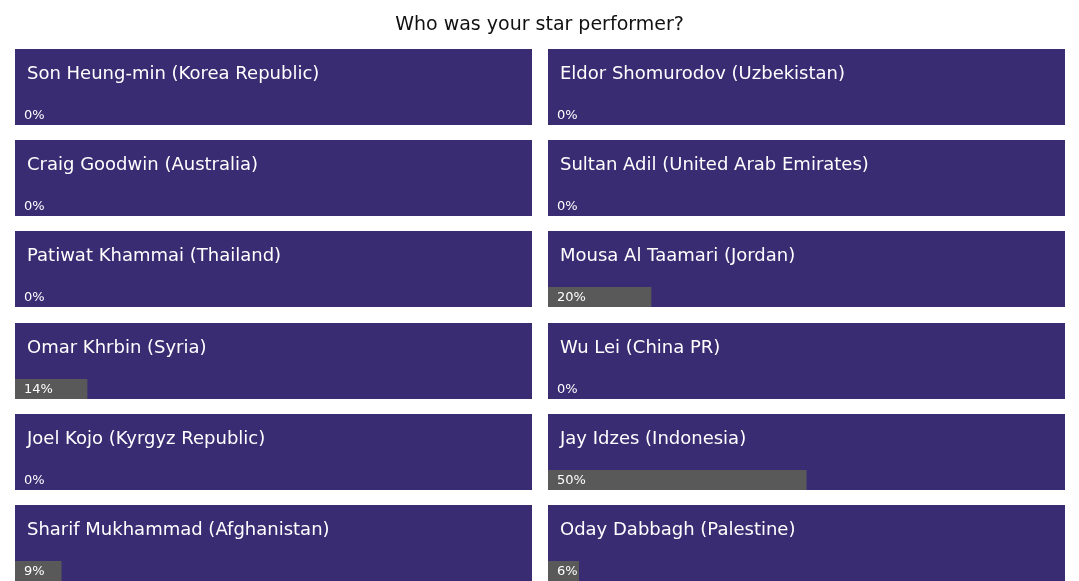  What do you see at coordinates (117, 346) in the screenshot?
I see `y-tick-label: Omar Khrbin (Syria)` at bounding box center [117, 346].